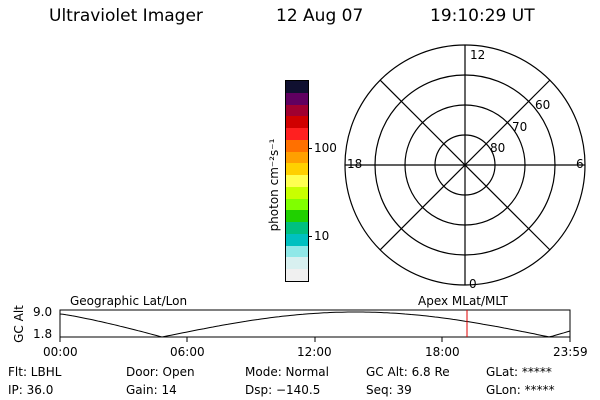 This screenshot has width=600, height=400. I want to click on altitude-curve, so click(315, 324).